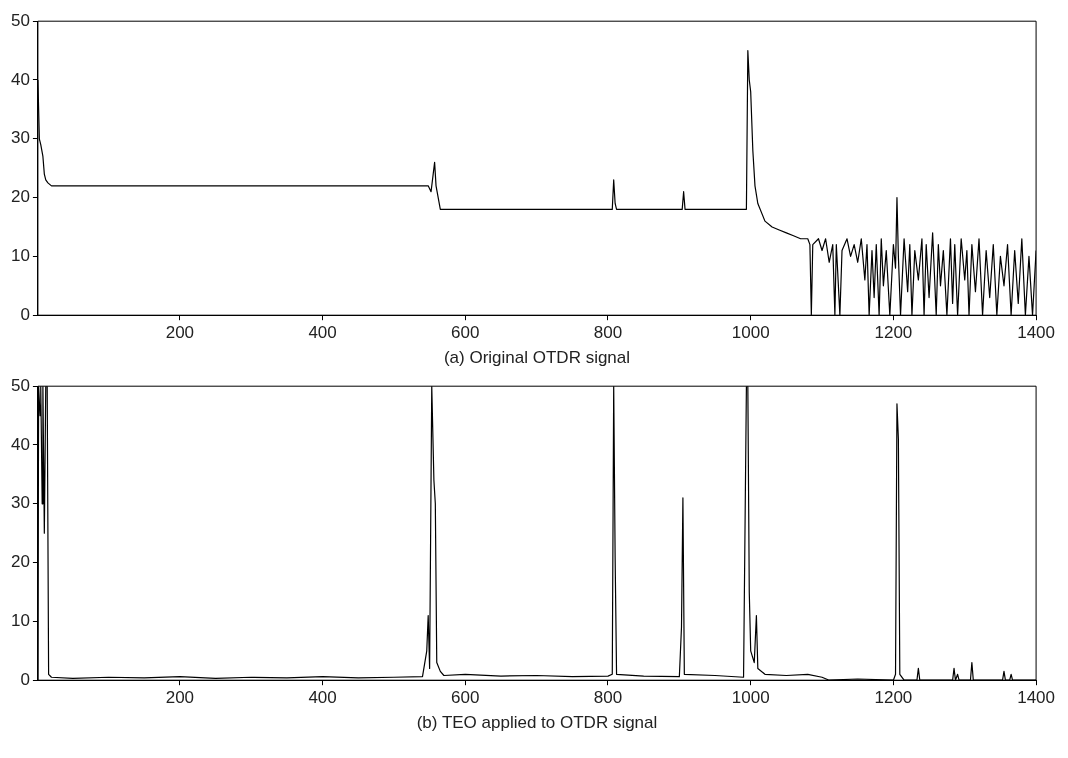 The width and height of the screenshot is (1068, 758). Describe the element at coordinates (537, 723) in the screenshot. I see `x-axis-title: (b) TEO applied to OTDR signal` at that location.